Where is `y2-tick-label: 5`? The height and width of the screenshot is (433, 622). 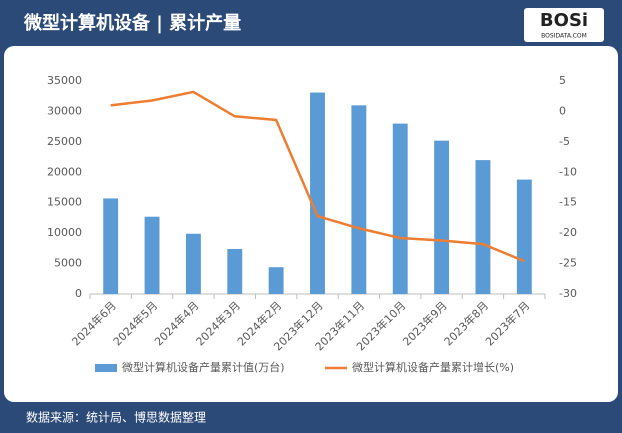 y2-tick-label: 5 is located at coordinates (562, 80).